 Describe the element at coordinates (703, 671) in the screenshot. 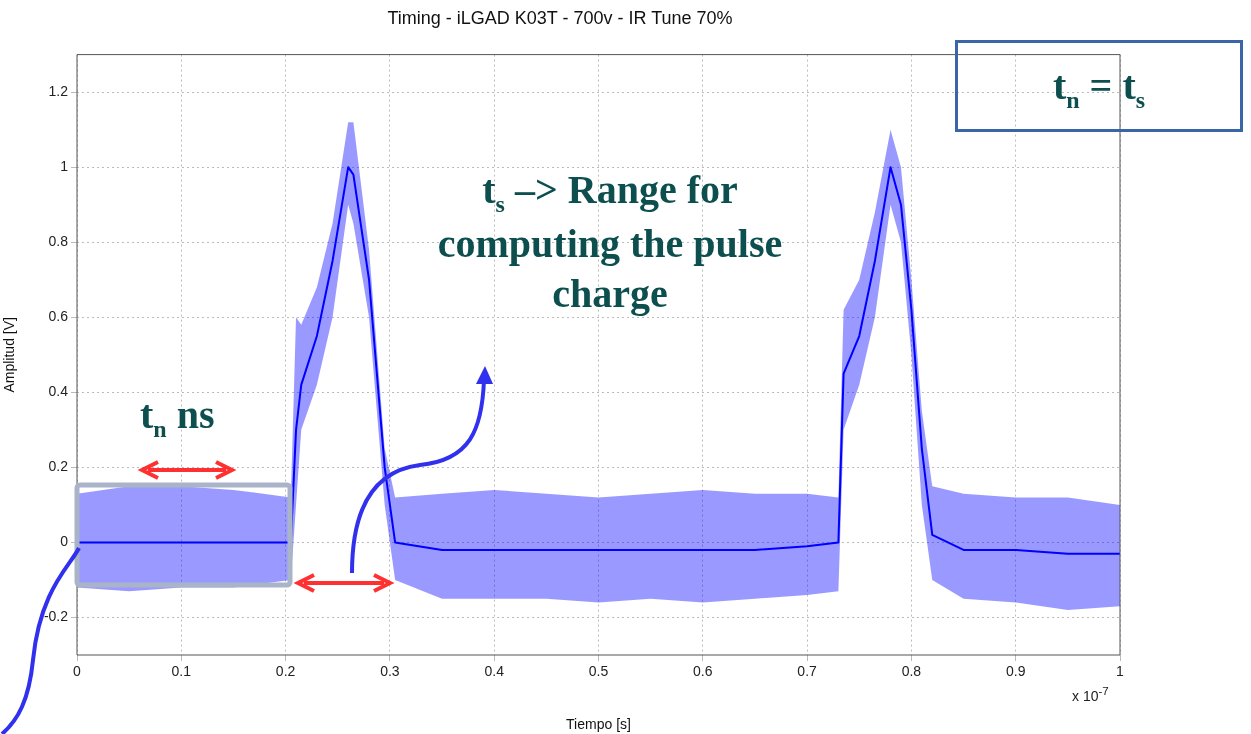

I see `x-tick-label: 0.6` at that location.